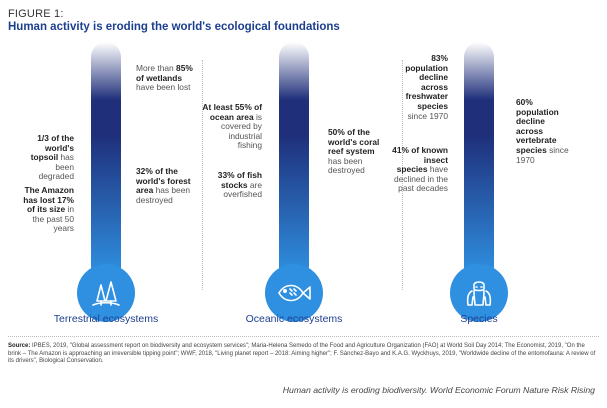 The width and height of the screenshot is (607, 408). What do you see at coordinates (294, 319) in the screenshot?
I see `category-oceanic: Oceanic ecosystems` at bounding box center [294, 319].